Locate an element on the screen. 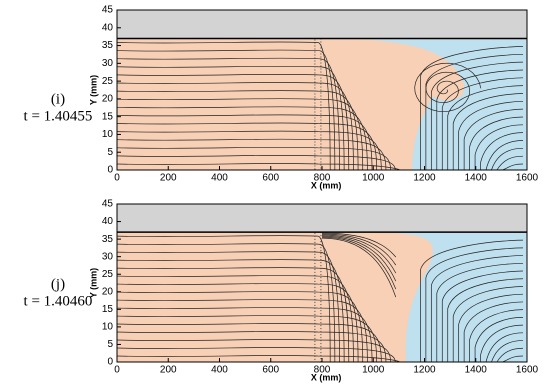  y-tick-label: 45 is located at coordinates (108, 204).